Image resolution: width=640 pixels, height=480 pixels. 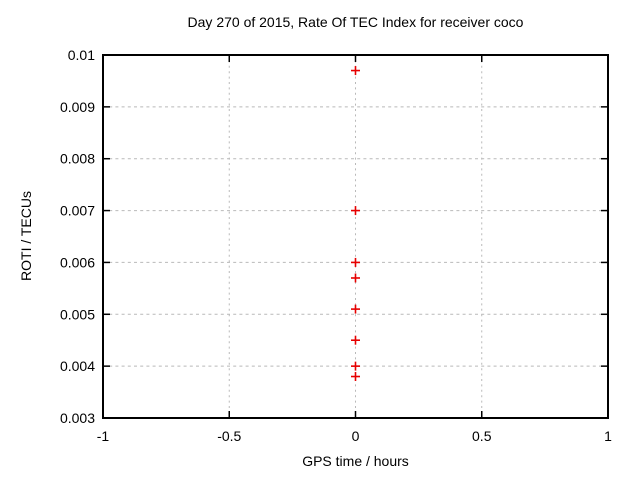 I want to click on y-tick-label: 0.009, so click(x=77, y=107).